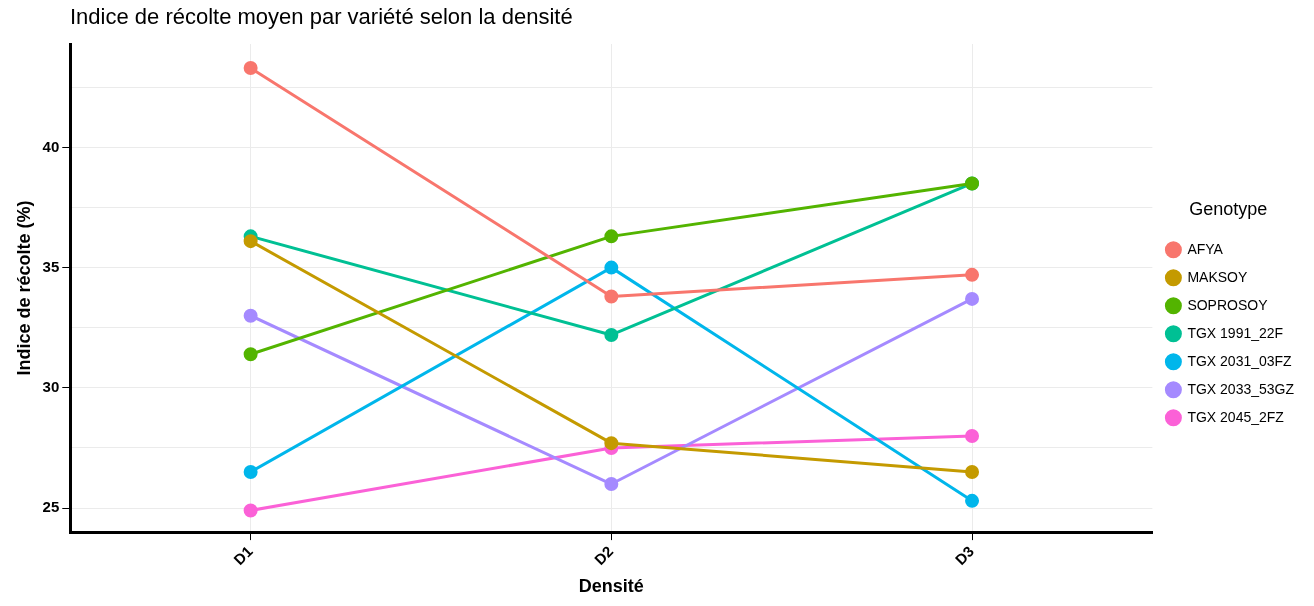 This screenshot has width=1314, height=606. Describe the element at coordinates (322, 17) in the screenshot. I see `chart-title: Indice de récolte moyen par variété selon la densité` at that location.